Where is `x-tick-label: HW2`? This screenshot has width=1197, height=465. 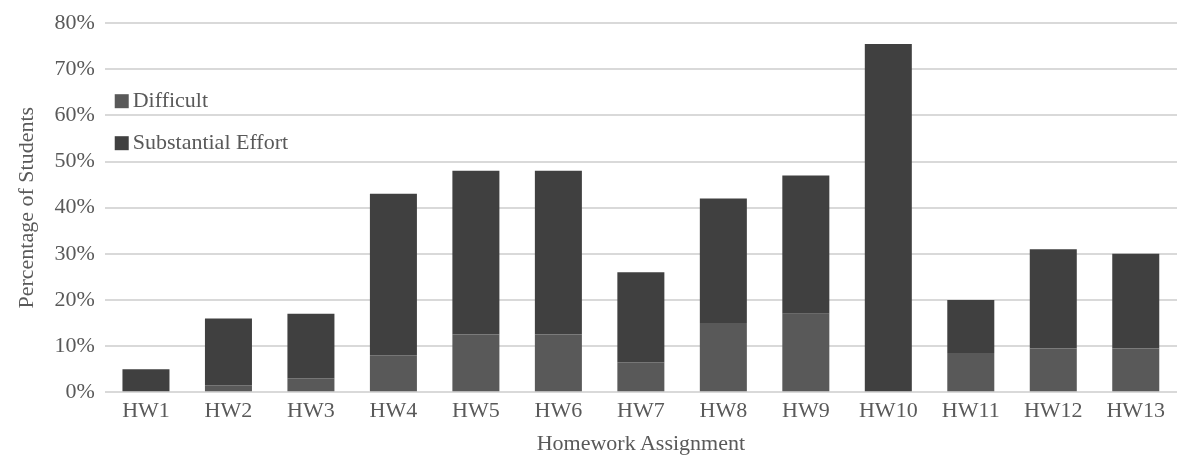 x-tick-label: HW2 is located at coordinates (228, 410).